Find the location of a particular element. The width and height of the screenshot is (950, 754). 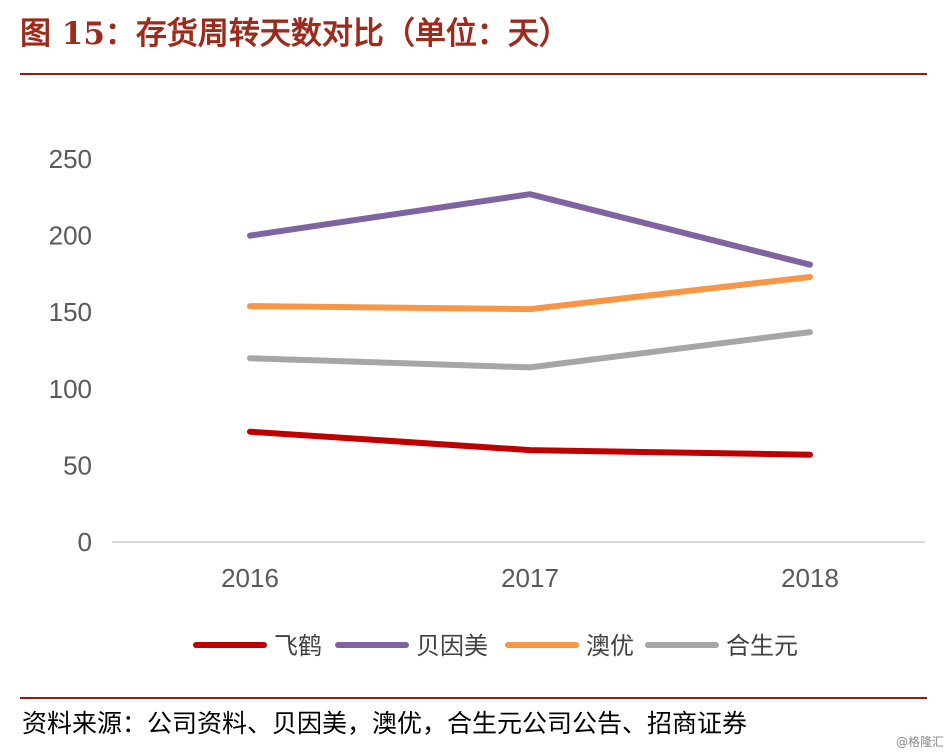

y-axis-ticks: 0 50 100 150 200 250 is located at coordinates (70, 350).